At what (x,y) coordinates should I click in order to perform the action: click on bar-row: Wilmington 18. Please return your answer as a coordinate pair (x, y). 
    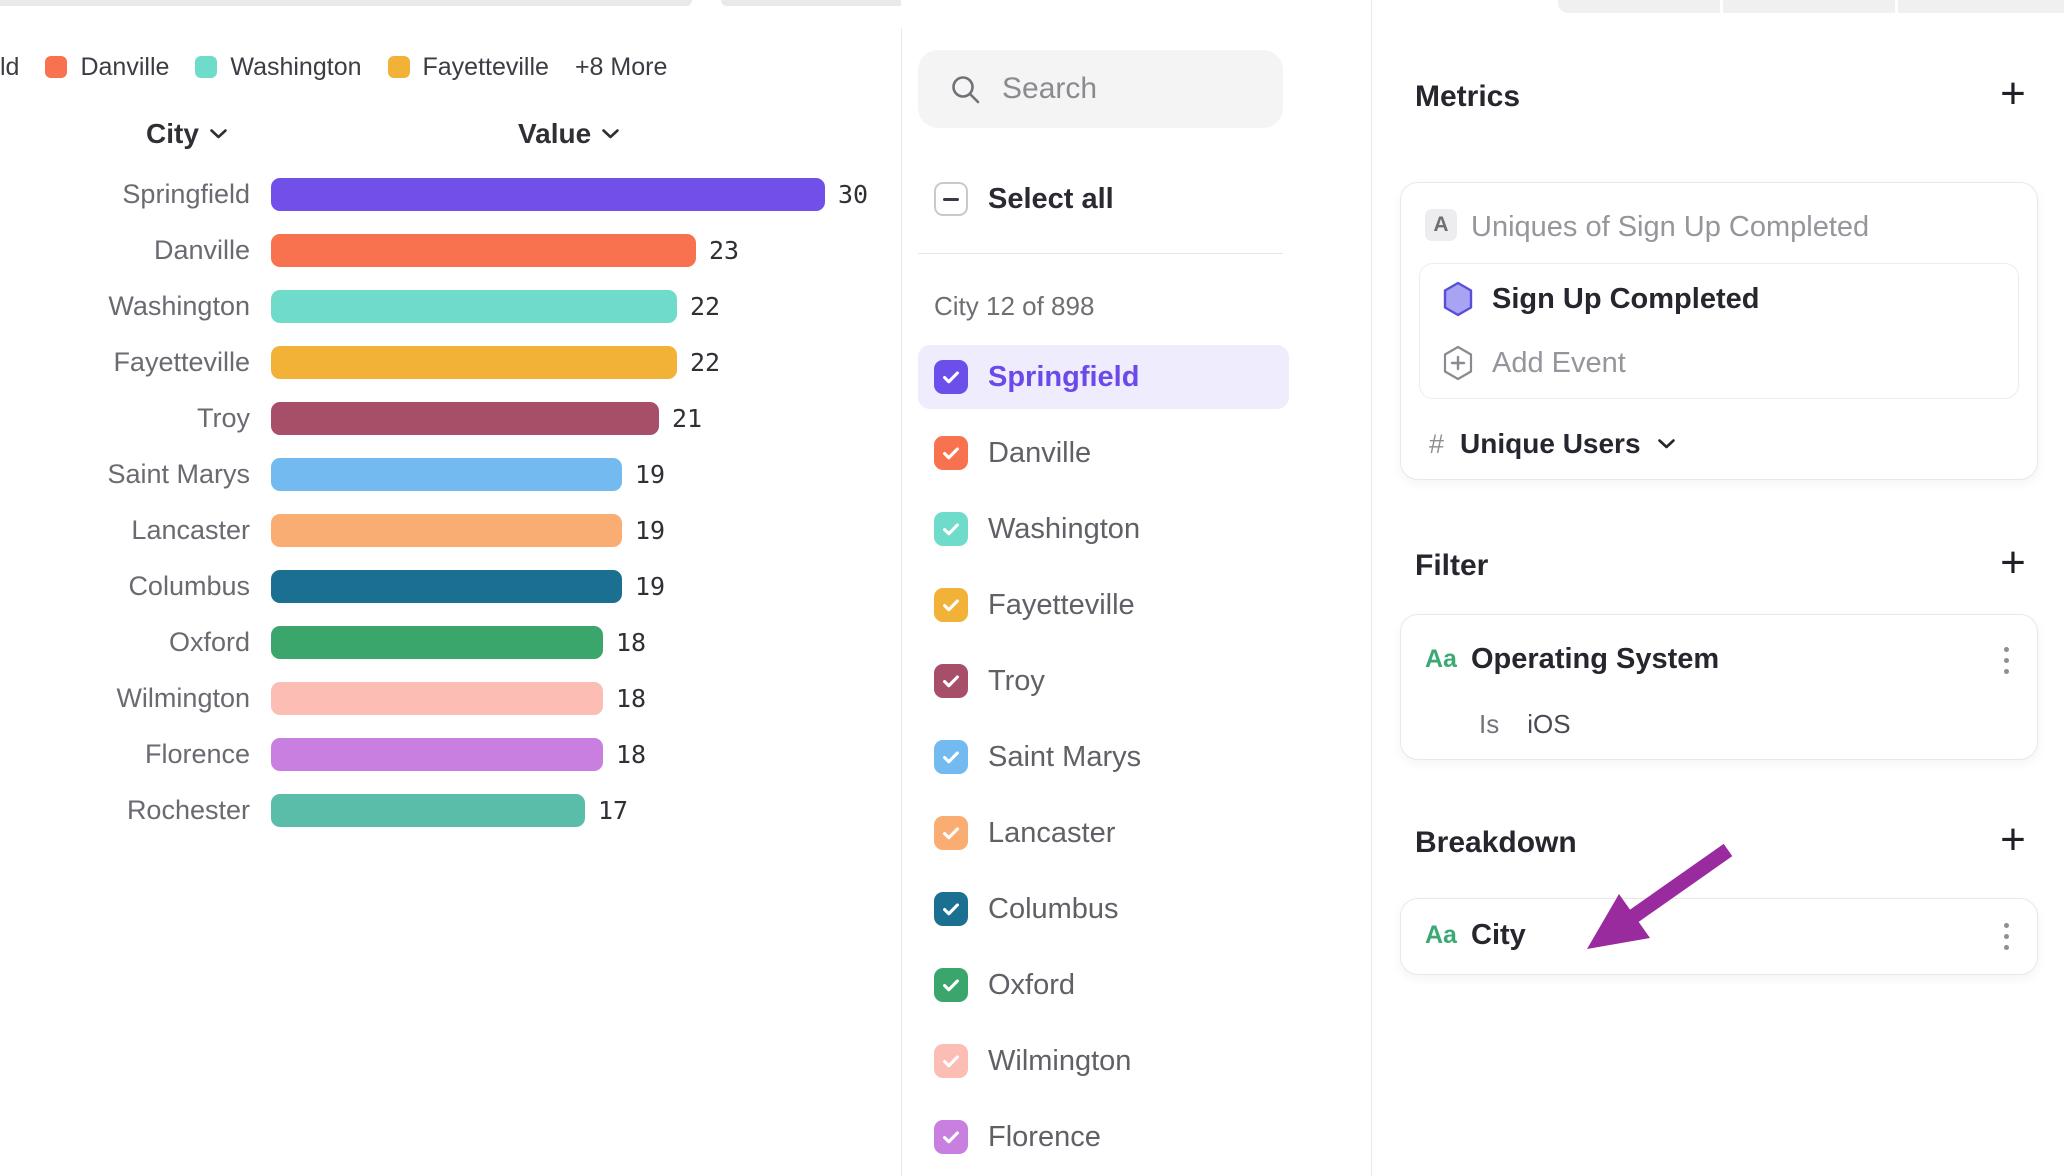
    Looking at the image, I should click on (445, 698).